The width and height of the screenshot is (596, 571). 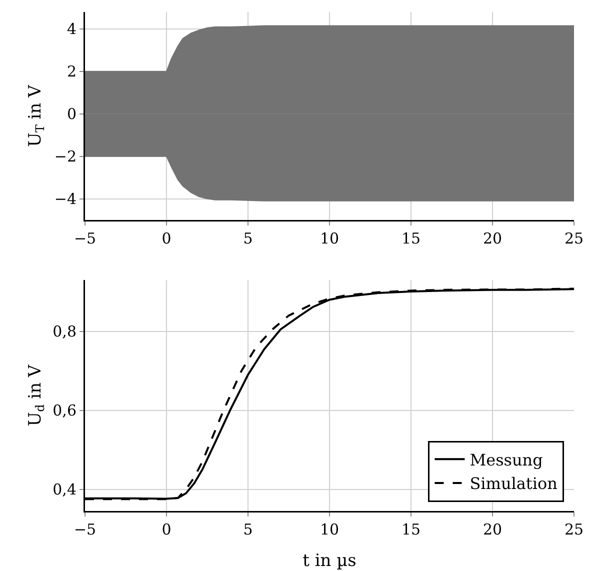 I want to click on x-axis-title: t in µs, so click(x=329, y=561).